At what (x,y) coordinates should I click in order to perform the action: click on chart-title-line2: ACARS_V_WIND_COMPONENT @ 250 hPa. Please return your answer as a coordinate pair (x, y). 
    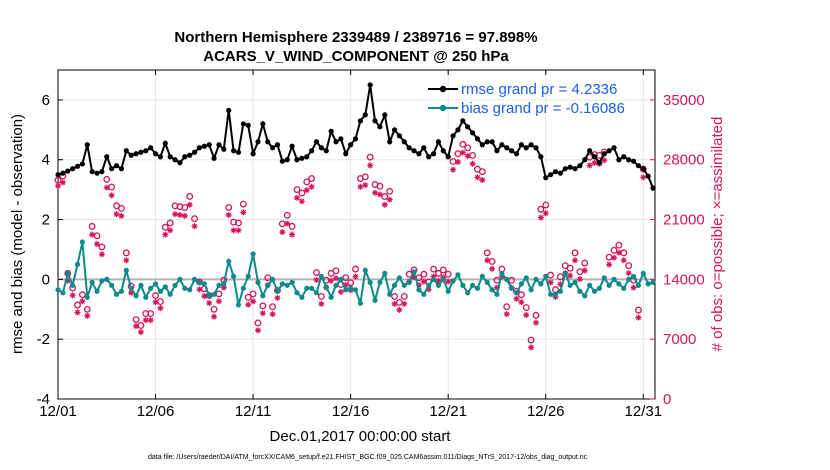
    Looking at the image, I should click on (356, 56).